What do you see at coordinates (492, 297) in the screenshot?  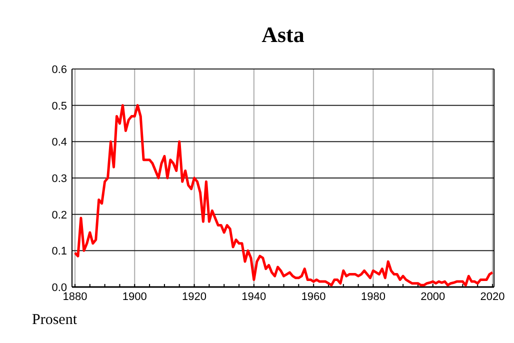 I see `x-tick-label: 2020` at bounding box center [492, 297].